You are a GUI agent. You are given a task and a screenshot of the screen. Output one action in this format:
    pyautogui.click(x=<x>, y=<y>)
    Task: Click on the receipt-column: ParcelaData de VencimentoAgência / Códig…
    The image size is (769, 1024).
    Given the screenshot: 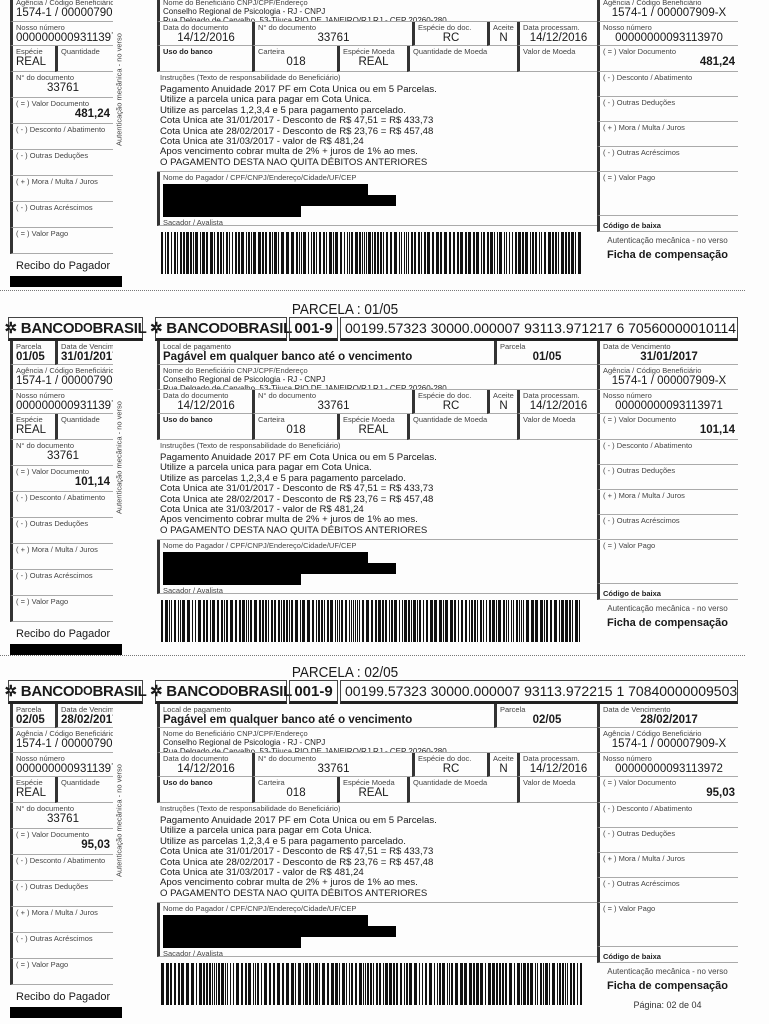 What is the action you would take?
    pyautogui.click(x=66, y=143)
    